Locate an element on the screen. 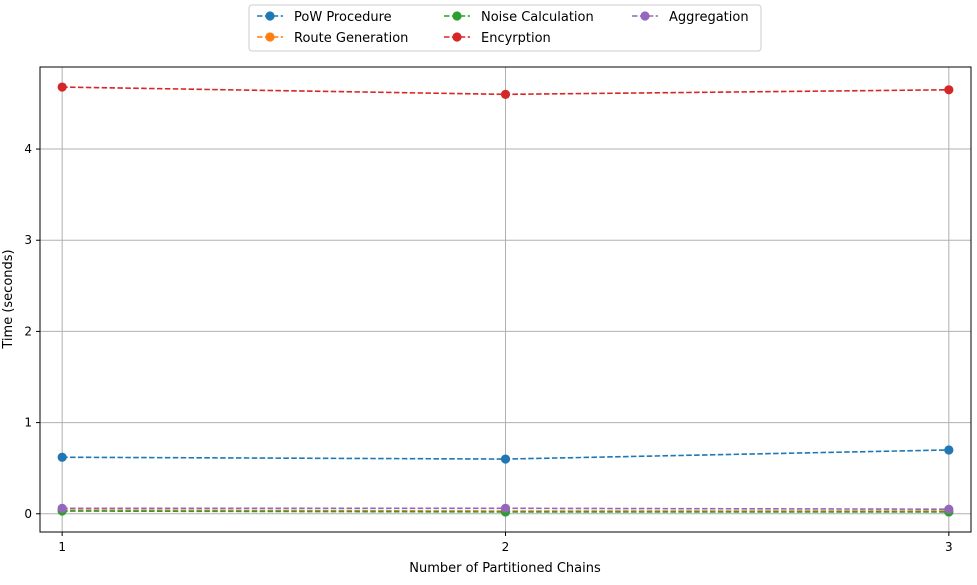 Image resolution: width=977 pixels, height=585 pixels. x-axis-label: Number of Partitioned Chains is located at coordinates (505, 568).